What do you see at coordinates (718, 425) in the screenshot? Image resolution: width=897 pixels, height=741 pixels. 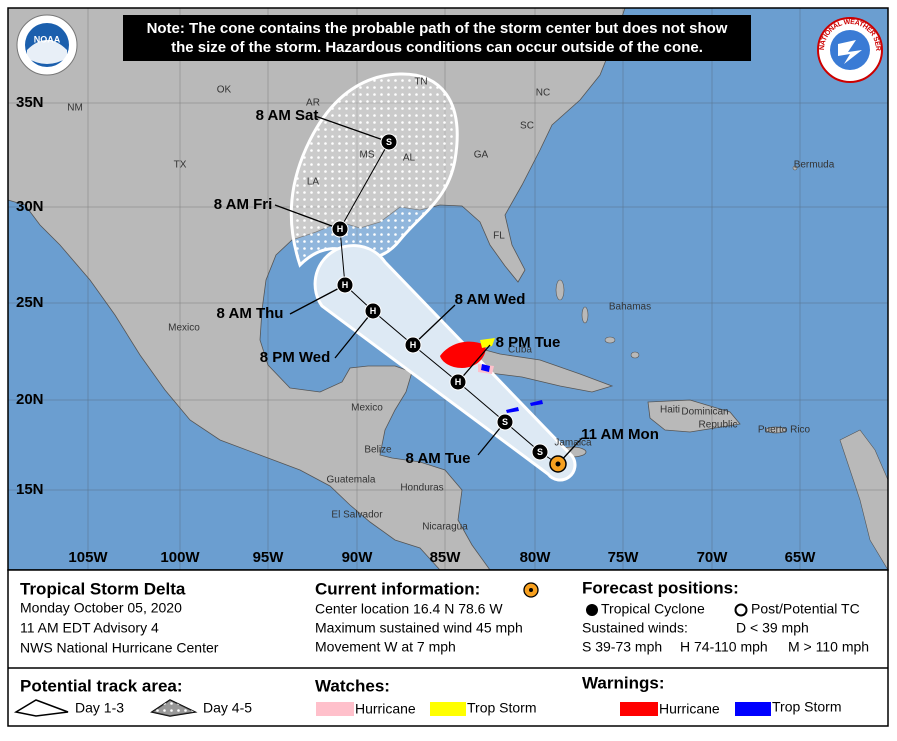 I see `place-label: Republic` at bounding box center [718, 425].